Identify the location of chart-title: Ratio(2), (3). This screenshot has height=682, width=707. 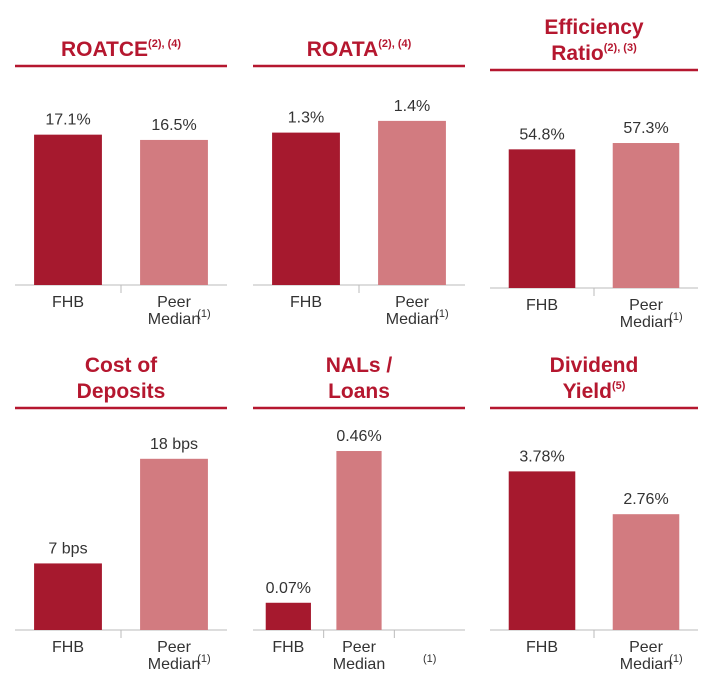
(594, 53).